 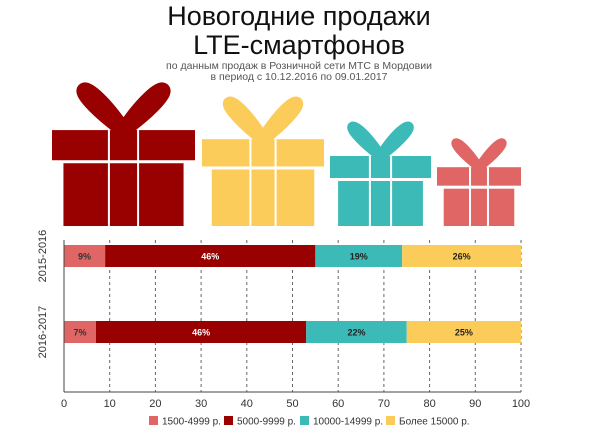 What do you see at coordinates (384, 404) in the screenshot?
I see `x-tick-label: 70` at bounding box center [384, 404].